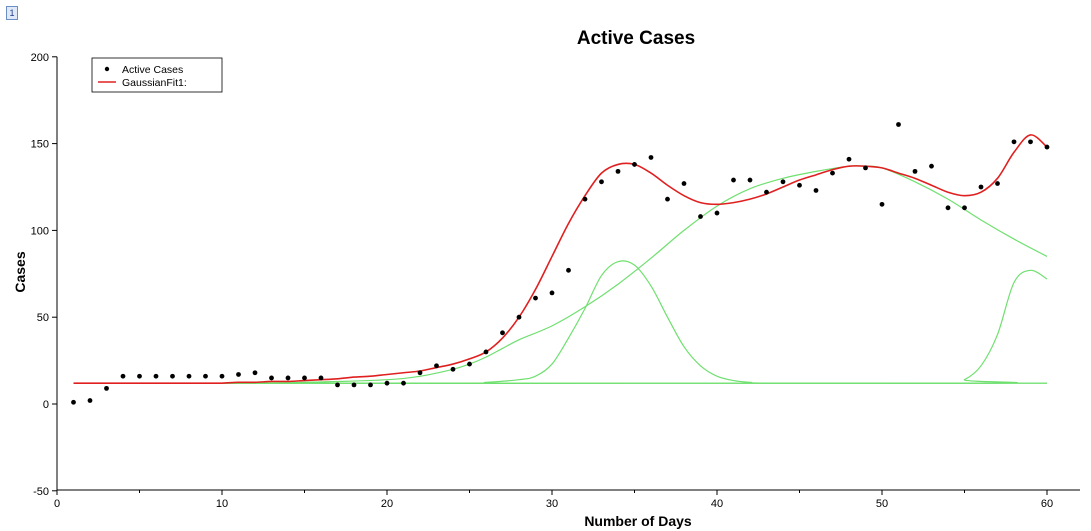  I want to click on y-tick-label: 200, so click(40, 58).